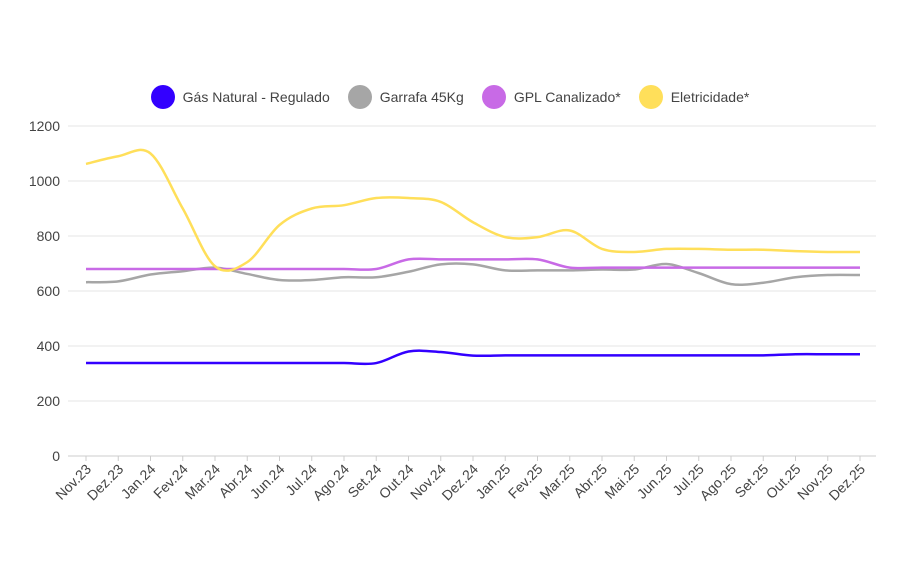  I want to click on y-tick-label: 0, so click(56, 456).